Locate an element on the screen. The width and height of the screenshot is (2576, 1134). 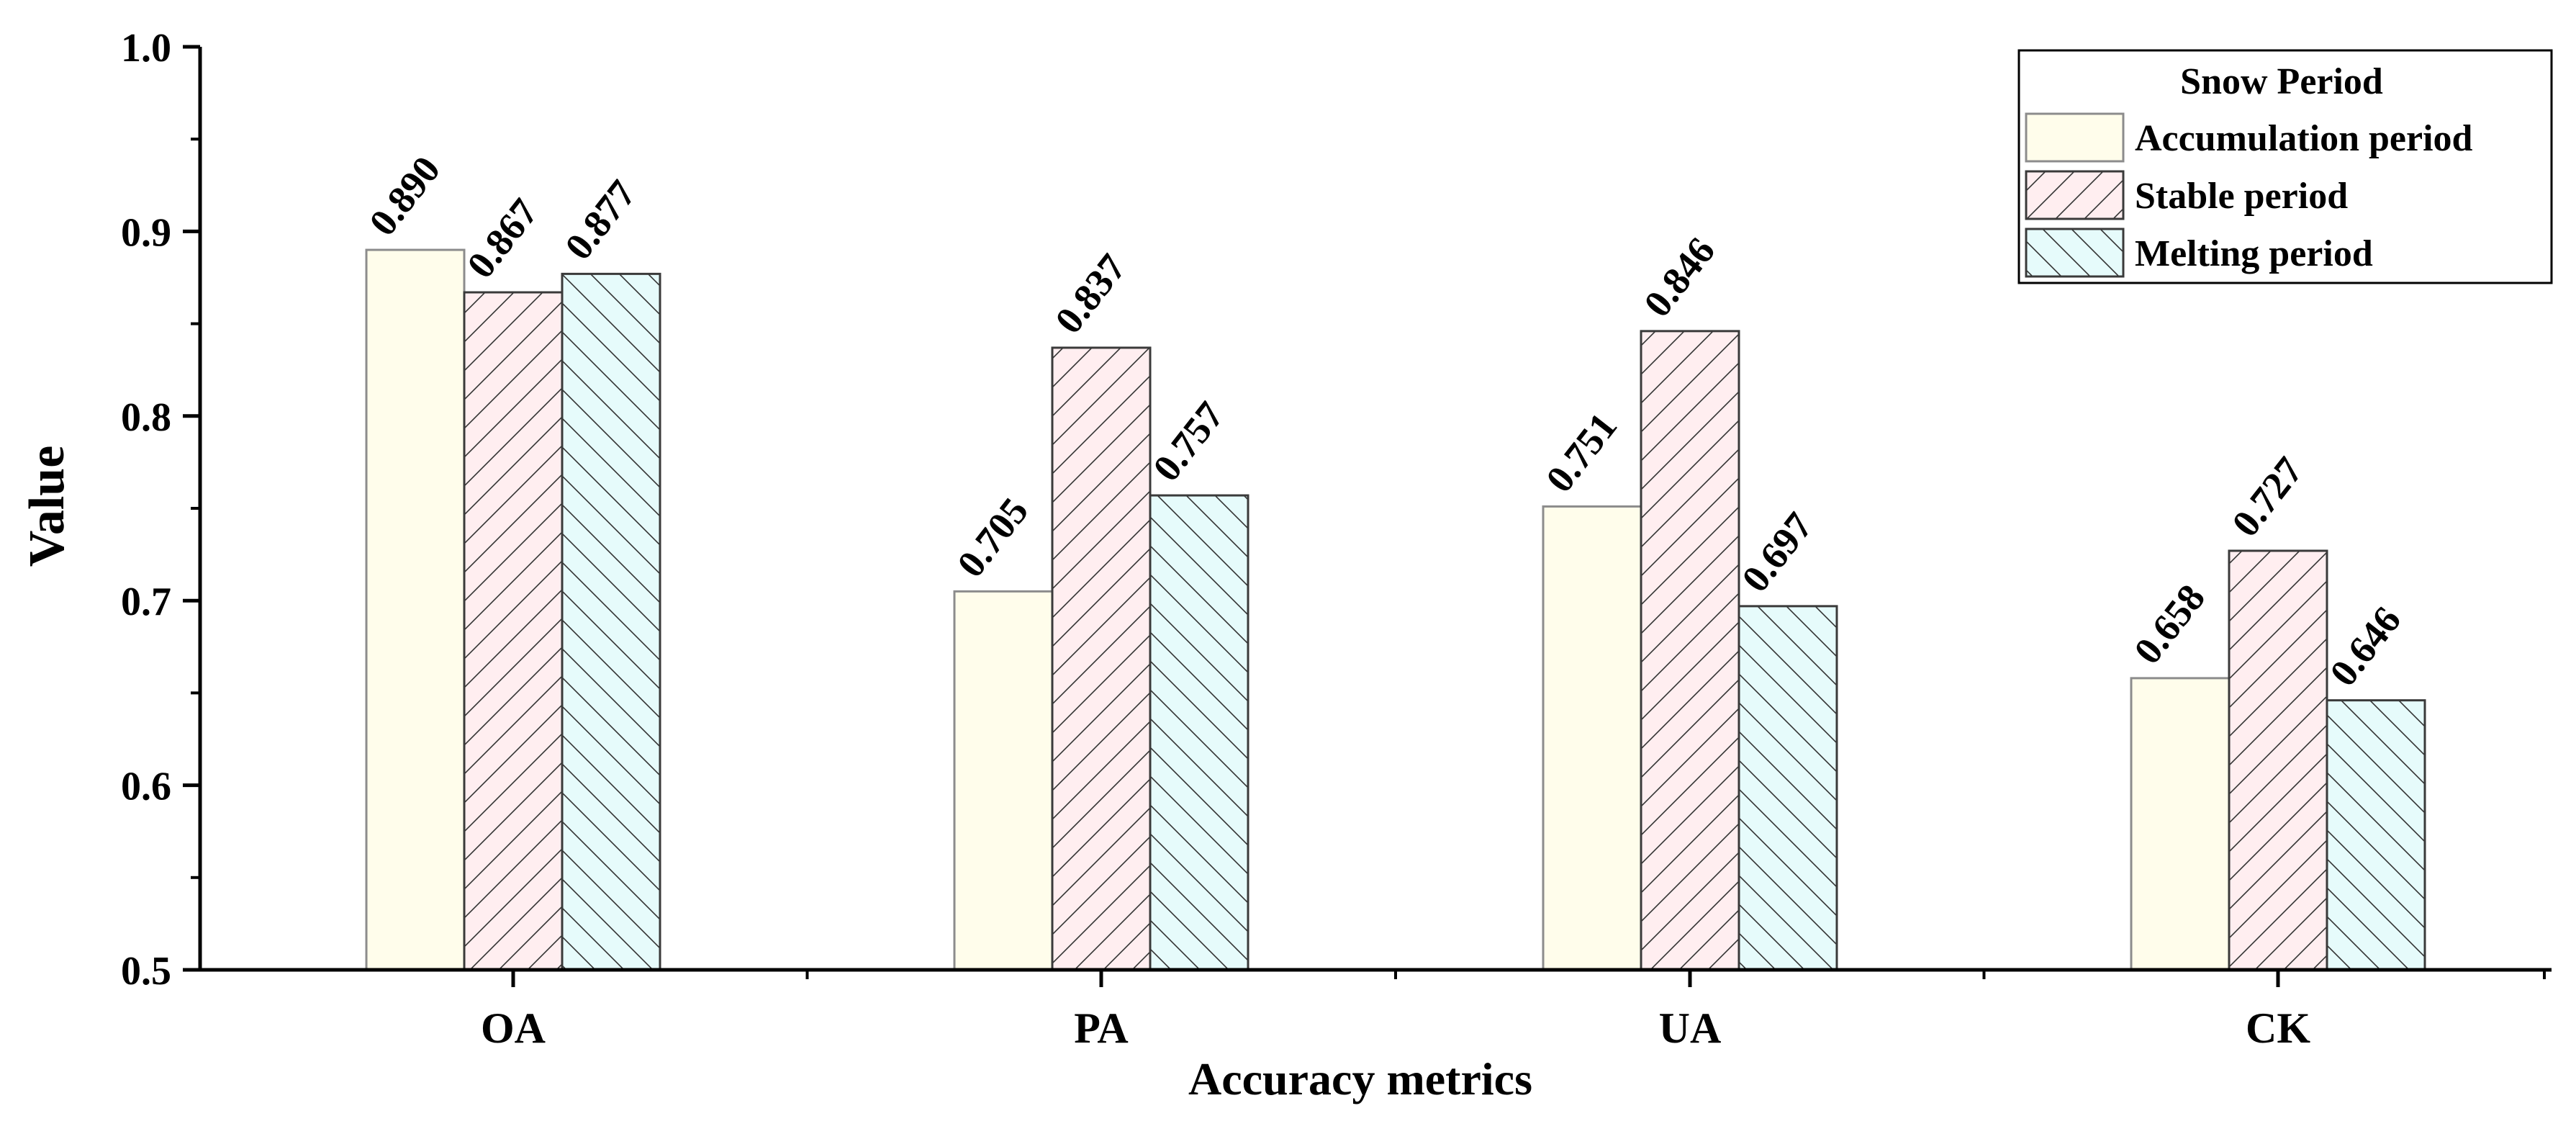
data-label-pa-series-1: 0.705 is located at coordinates (992, 537).